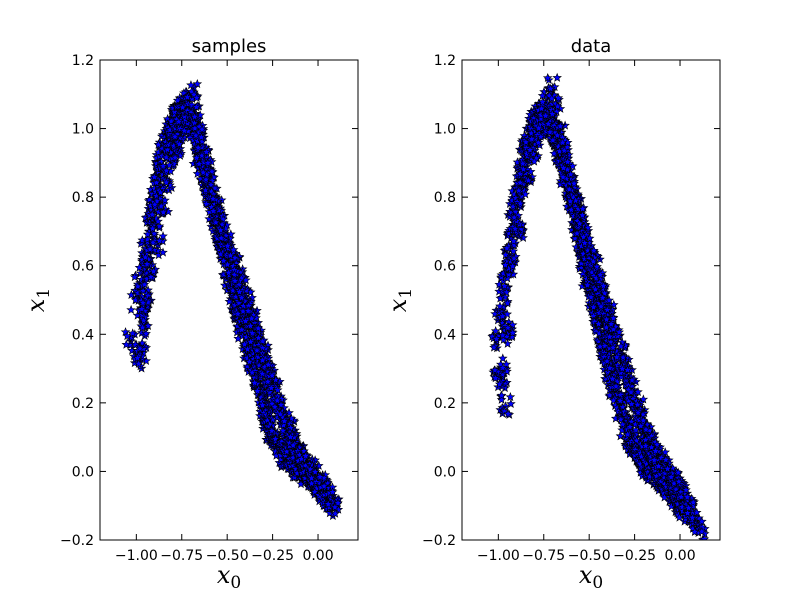  I want to click on y-tick-label: 0.6, so click(83, 267).